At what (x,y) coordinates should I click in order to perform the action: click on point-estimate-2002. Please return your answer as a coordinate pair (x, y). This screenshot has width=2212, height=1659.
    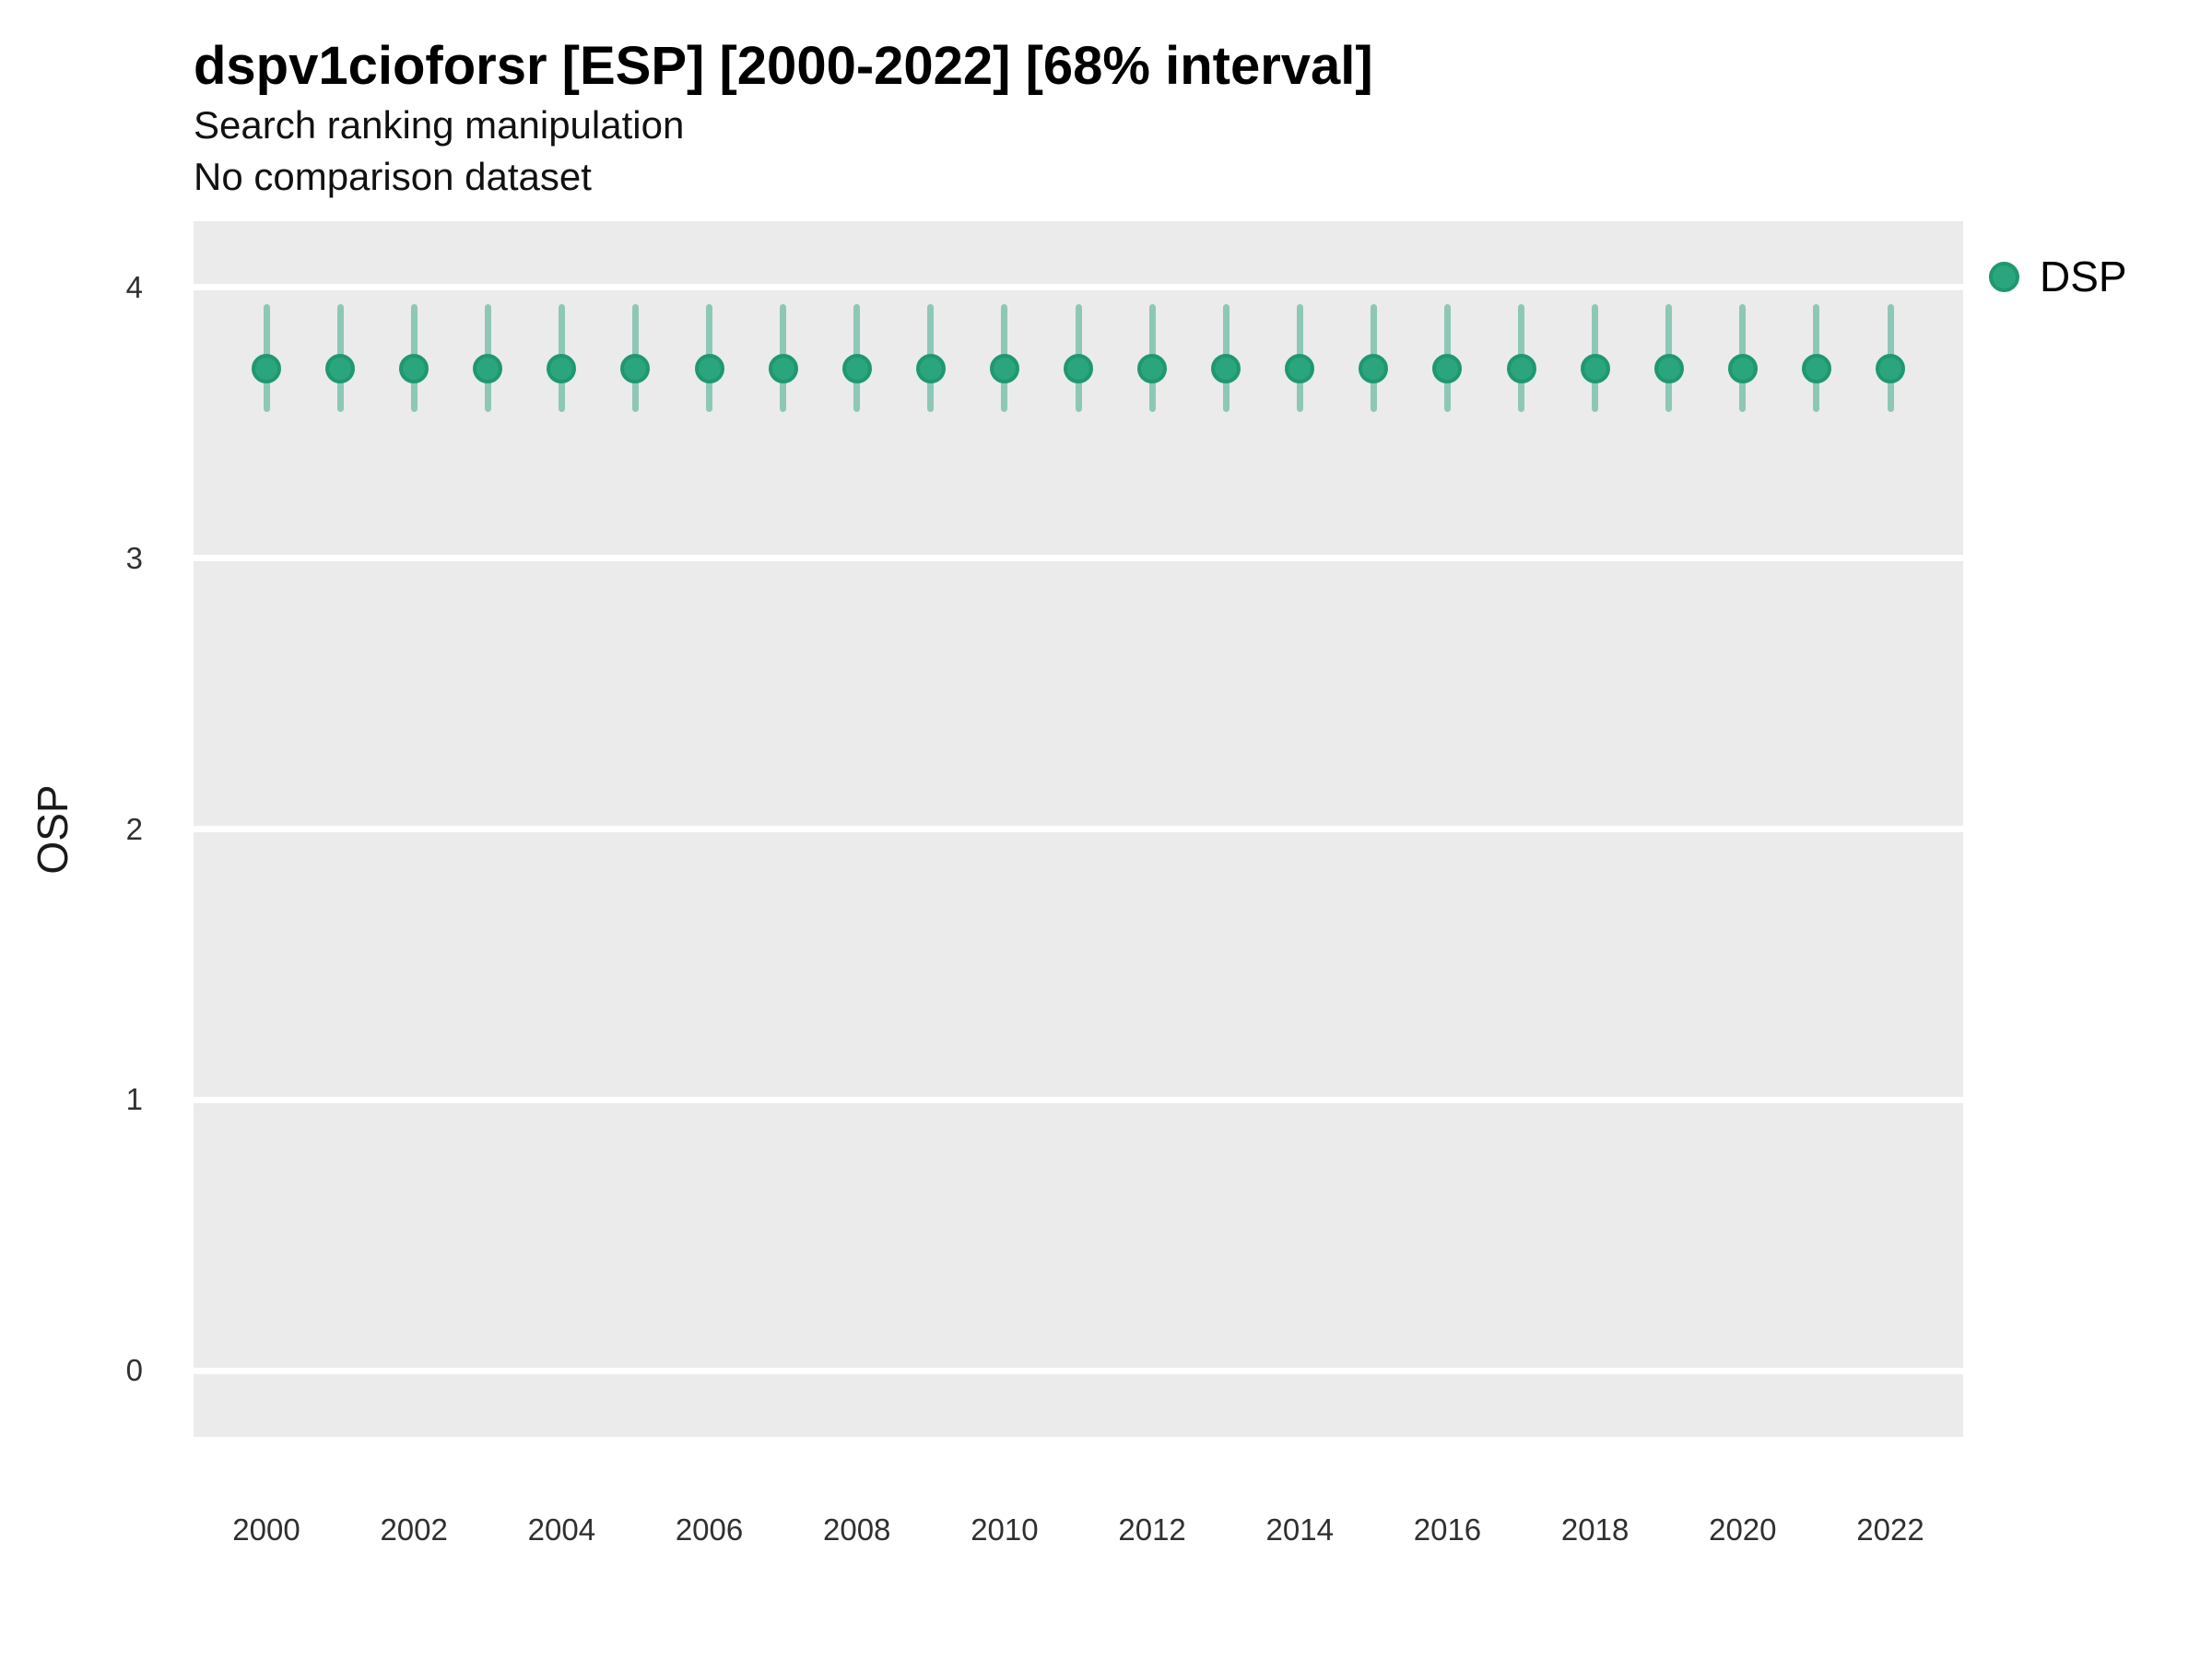
    Looking at the image, I should click on (414, 369).